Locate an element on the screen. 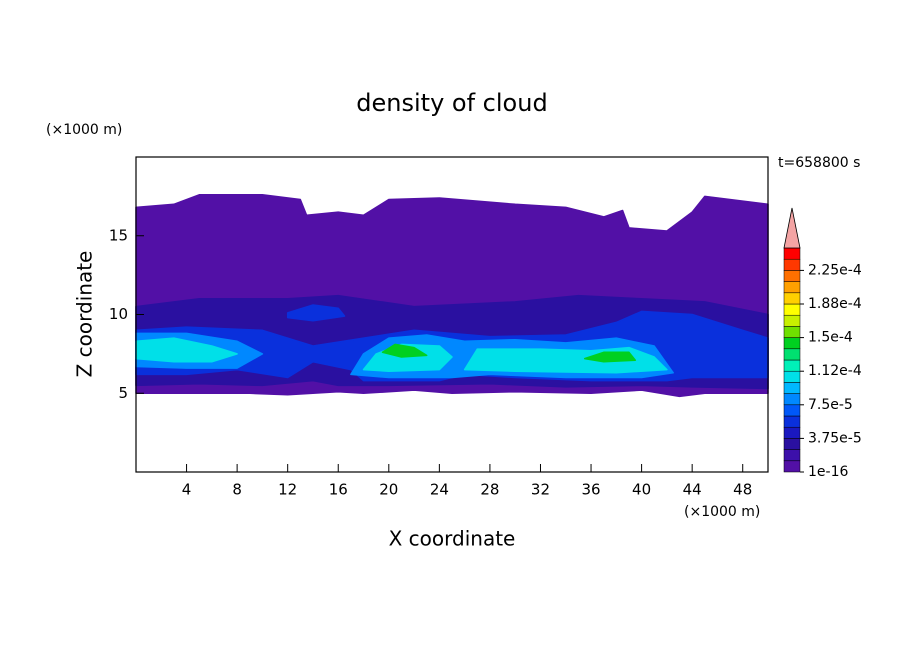 Image resolution: width=904 pixels, height=658 pixels. x-tick-label: 44 is located at coordinates (692, 490).